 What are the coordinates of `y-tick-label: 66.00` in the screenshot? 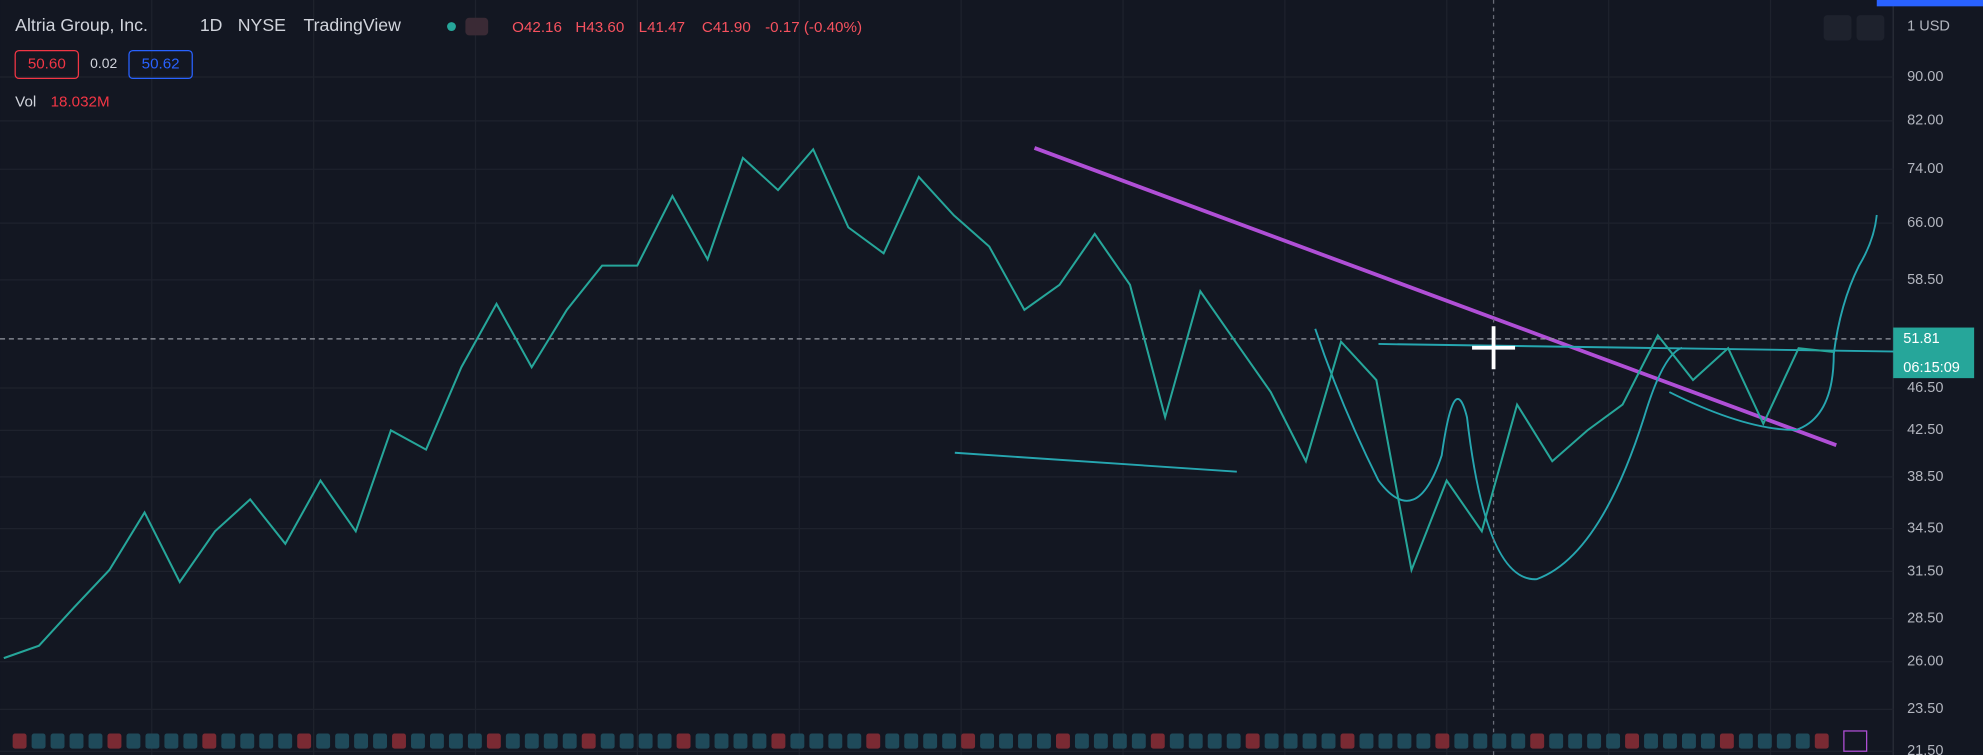 It's located at (1925, 223).